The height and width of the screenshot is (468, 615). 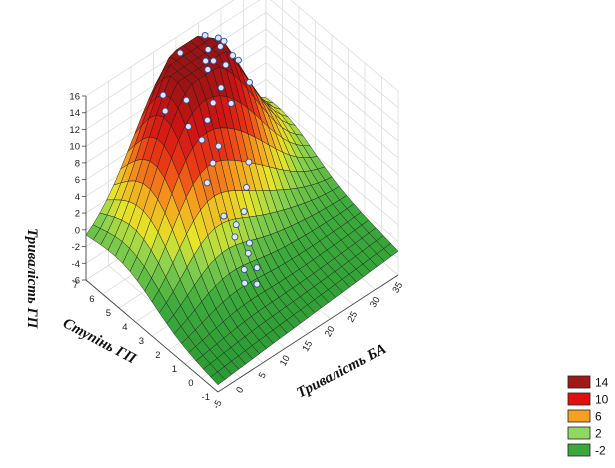 I want to click on z-tick-label: 10, so click(x=74, y=147).